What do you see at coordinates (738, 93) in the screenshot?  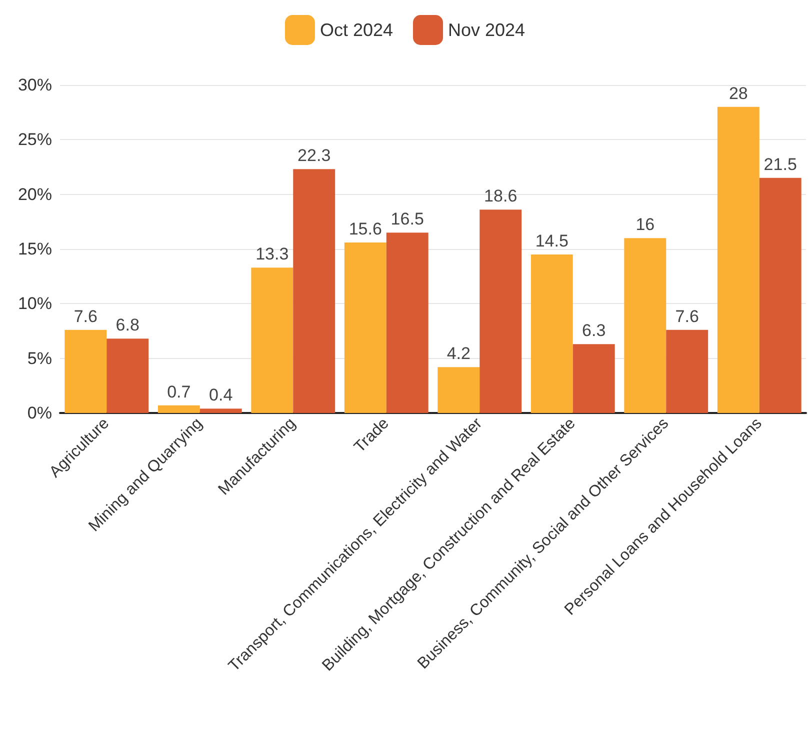 I see `data-label: 28` at bounding box center [738, 93].